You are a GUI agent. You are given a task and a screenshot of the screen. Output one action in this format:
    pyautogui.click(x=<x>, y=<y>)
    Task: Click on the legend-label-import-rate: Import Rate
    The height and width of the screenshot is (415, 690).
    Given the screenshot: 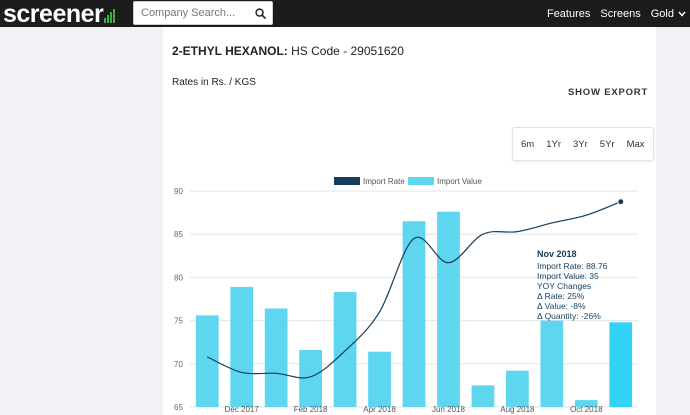 What is the action you would take?
    pyautogui.click(x=384, y=181)
    